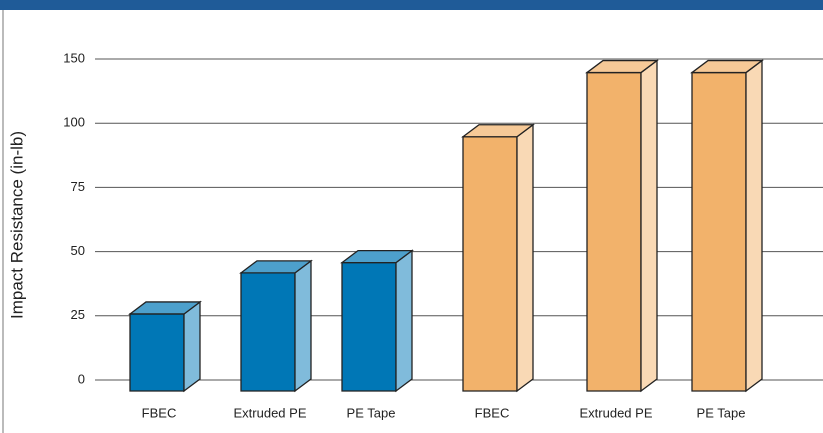 The width and height of the screenshot is (823, 433). Describe the element at coordinates (78, 250) in the screenshot. I see `y-tick-label: 50` at that location.